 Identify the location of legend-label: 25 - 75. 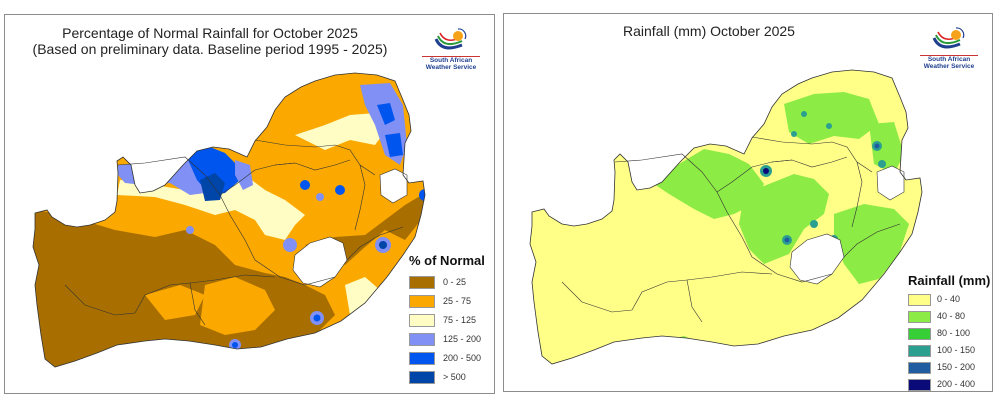
(457, 301).